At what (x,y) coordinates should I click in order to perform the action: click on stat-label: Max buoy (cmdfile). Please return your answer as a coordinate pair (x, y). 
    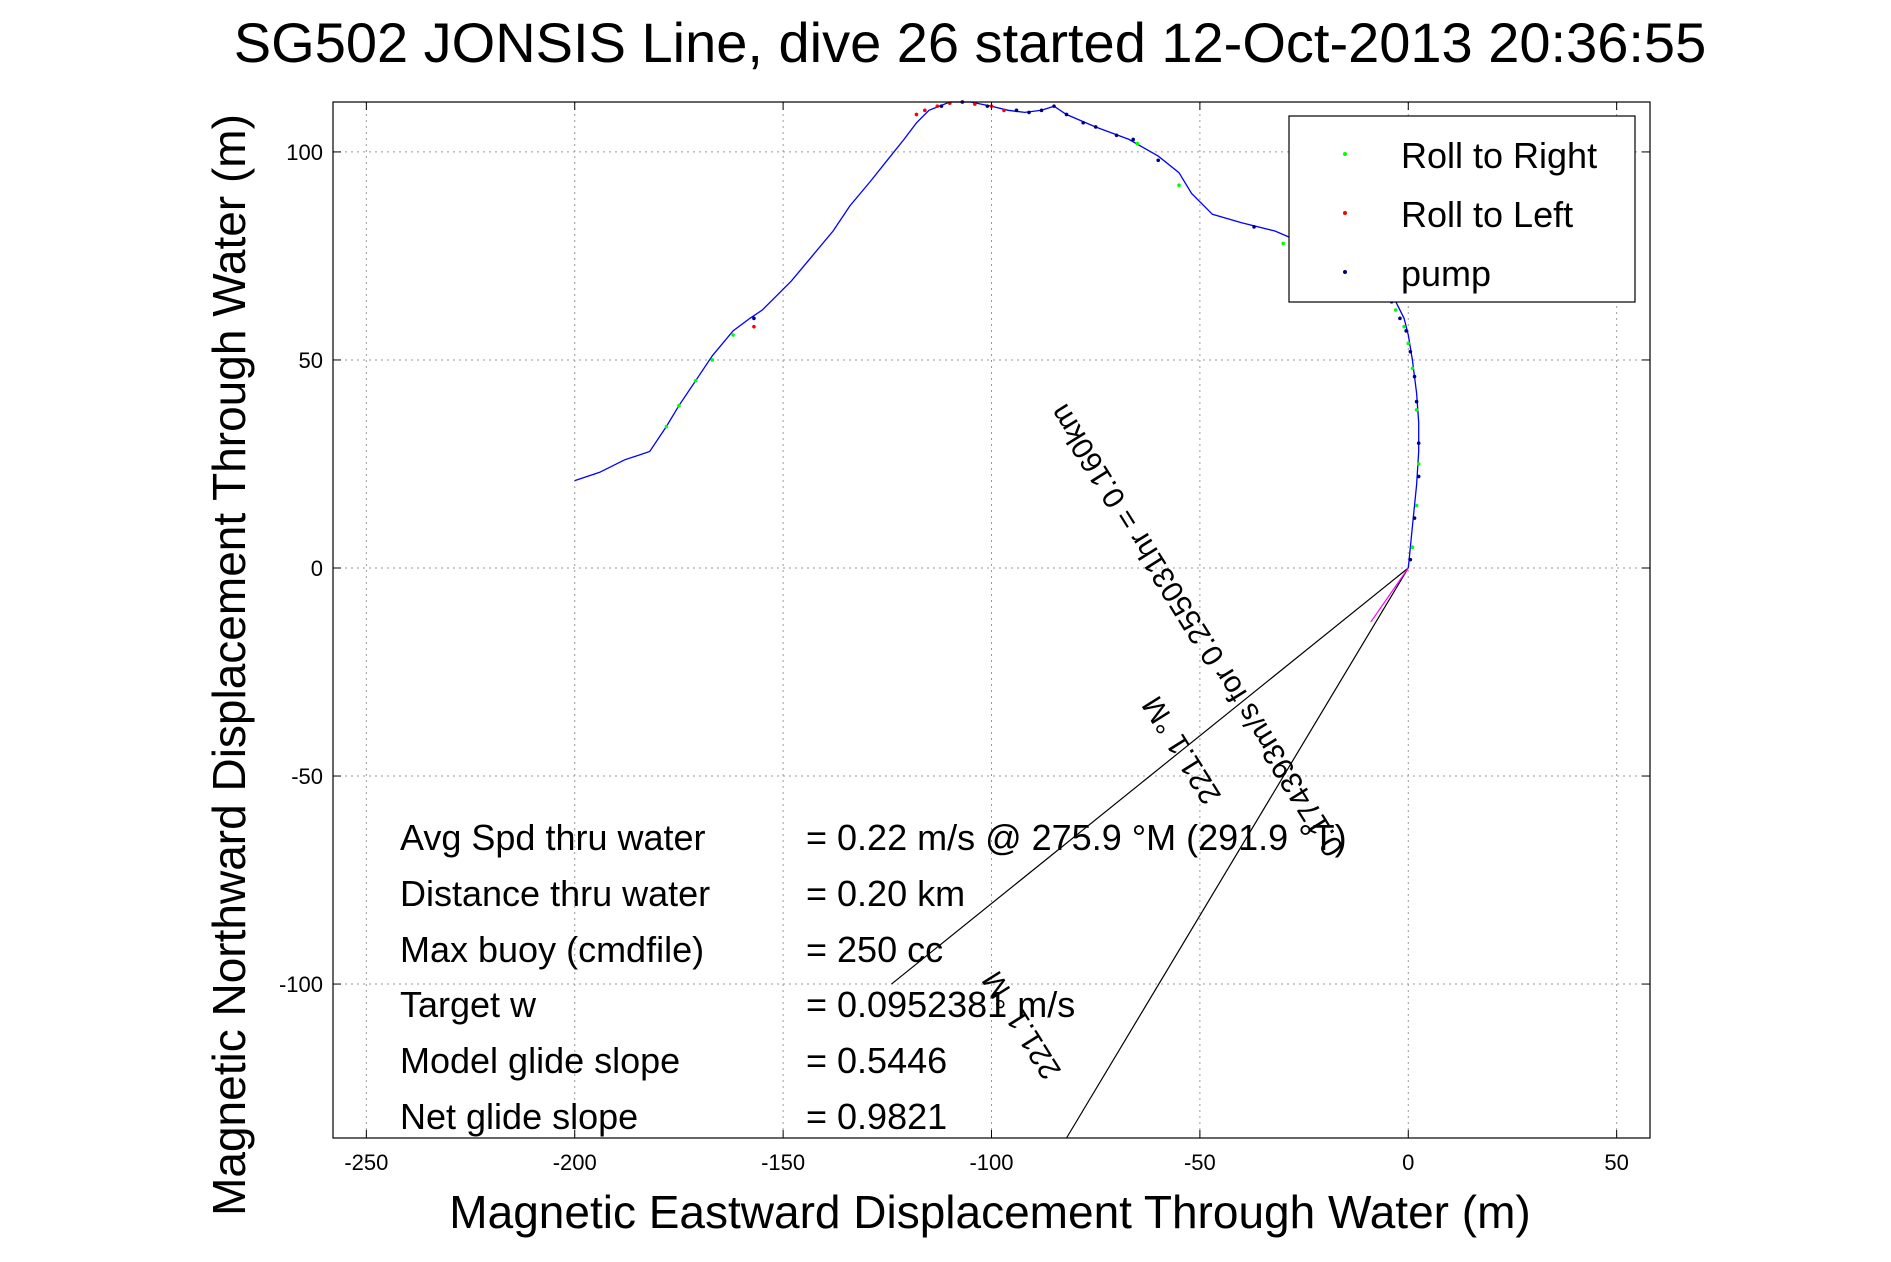
    Looking at the image, I should click on (552, 949).